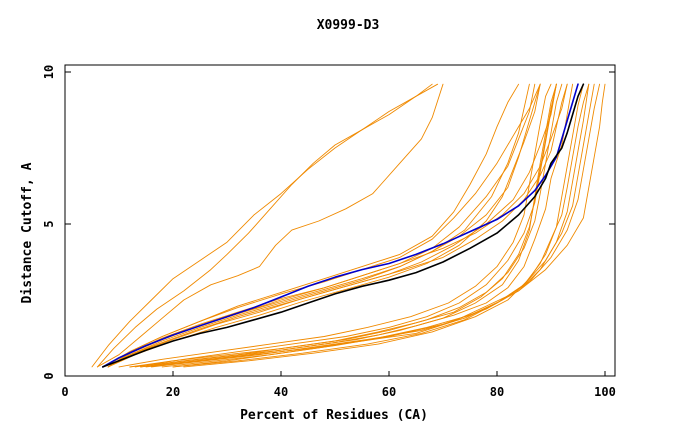 The height and width of the screenshot is (440, 680). Describe the element at coordinates (64, 392) in the screenshot. I see `x-tick-label: 0` at that location.